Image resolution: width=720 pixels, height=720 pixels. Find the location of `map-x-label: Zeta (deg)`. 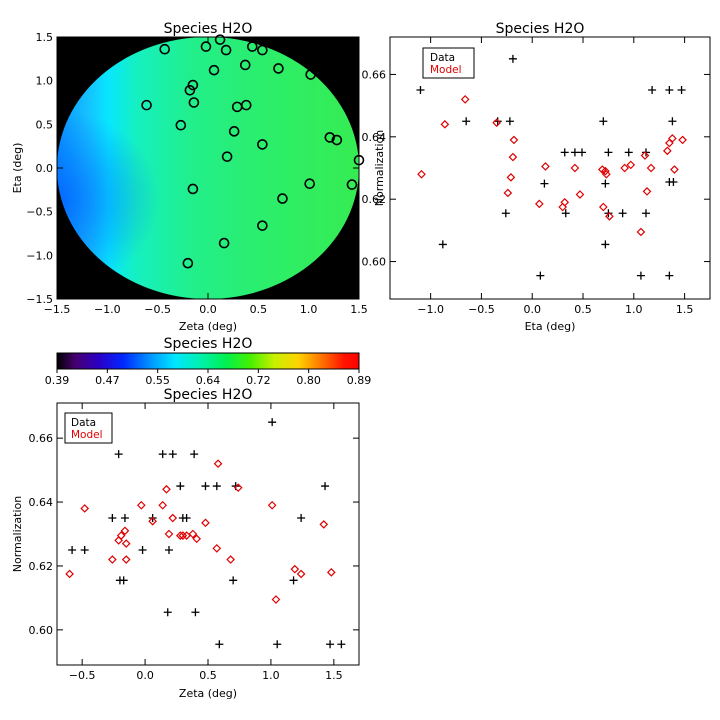

map-x-label: Zeta (deg) is located at coordinates (208, 326).